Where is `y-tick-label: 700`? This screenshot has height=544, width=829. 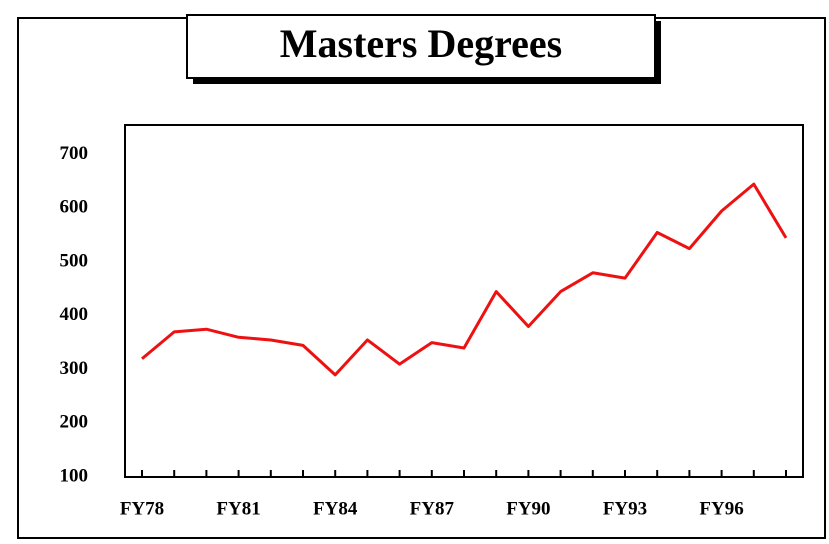
y-tick-label: 700 is located at coordinates (74, 153).